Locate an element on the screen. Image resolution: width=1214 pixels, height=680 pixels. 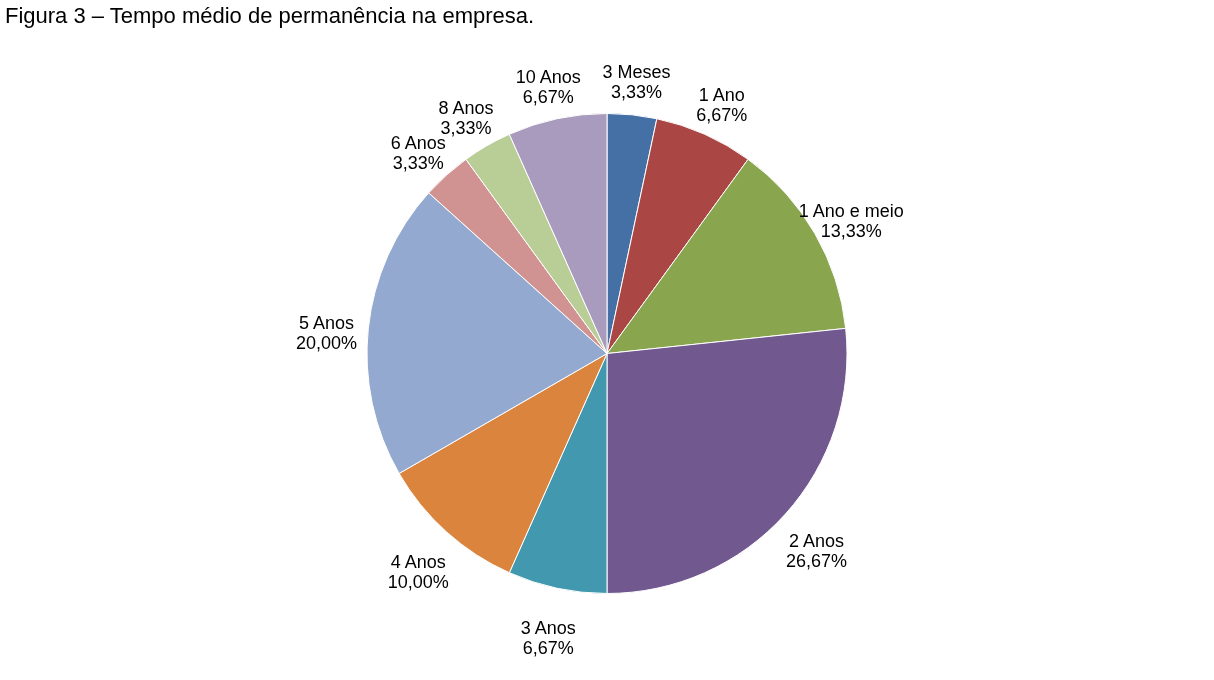
slice-label: 1 Ano is located at coordinates (721, 94).